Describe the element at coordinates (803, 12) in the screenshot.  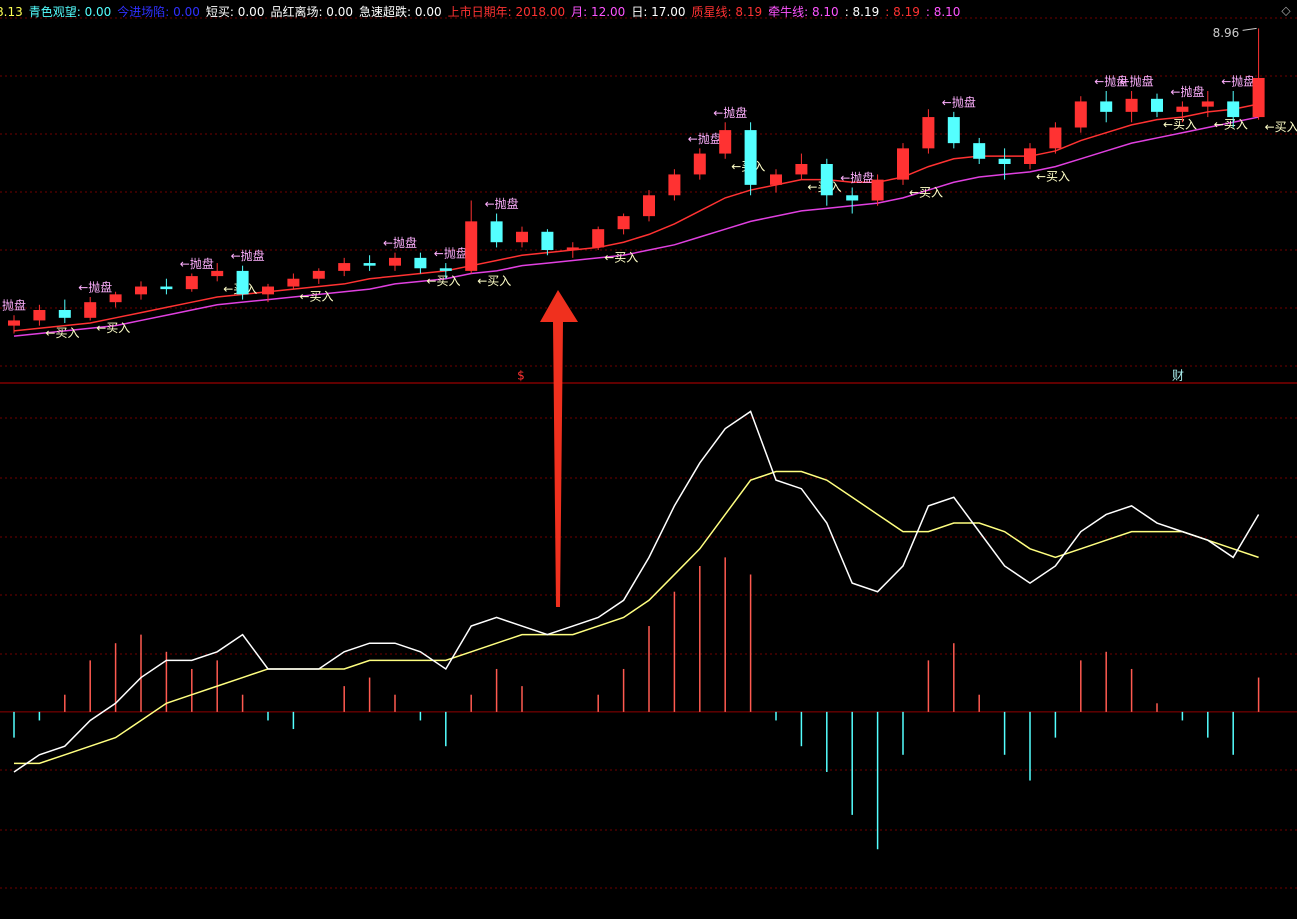
I see `header-item: 牵牛线: 8.10` at that location.